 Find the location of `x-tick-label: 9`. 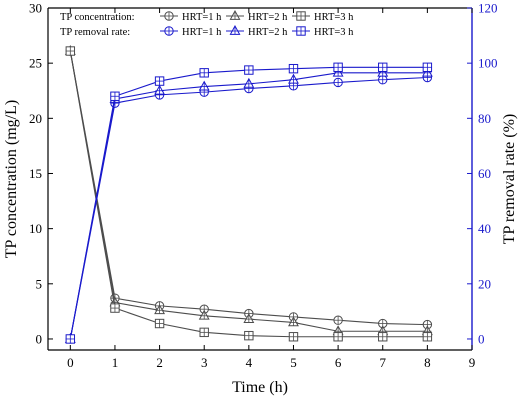

x-tick-label: 9 is located at coordinates (472, 362).